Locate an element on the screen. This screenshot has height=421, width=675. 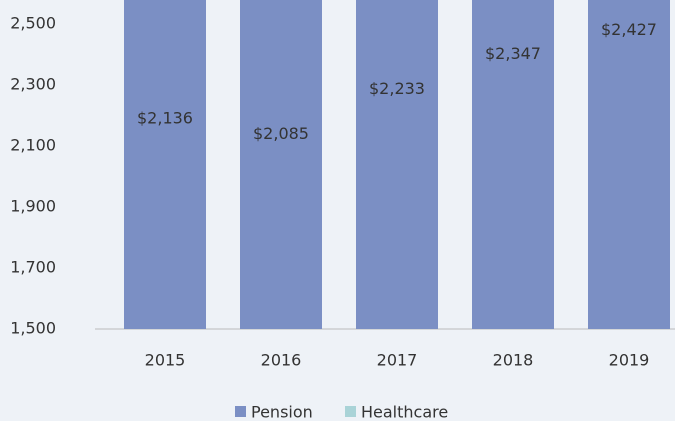
y-tick-label: 2,500 is located at coordinates (33, 23).